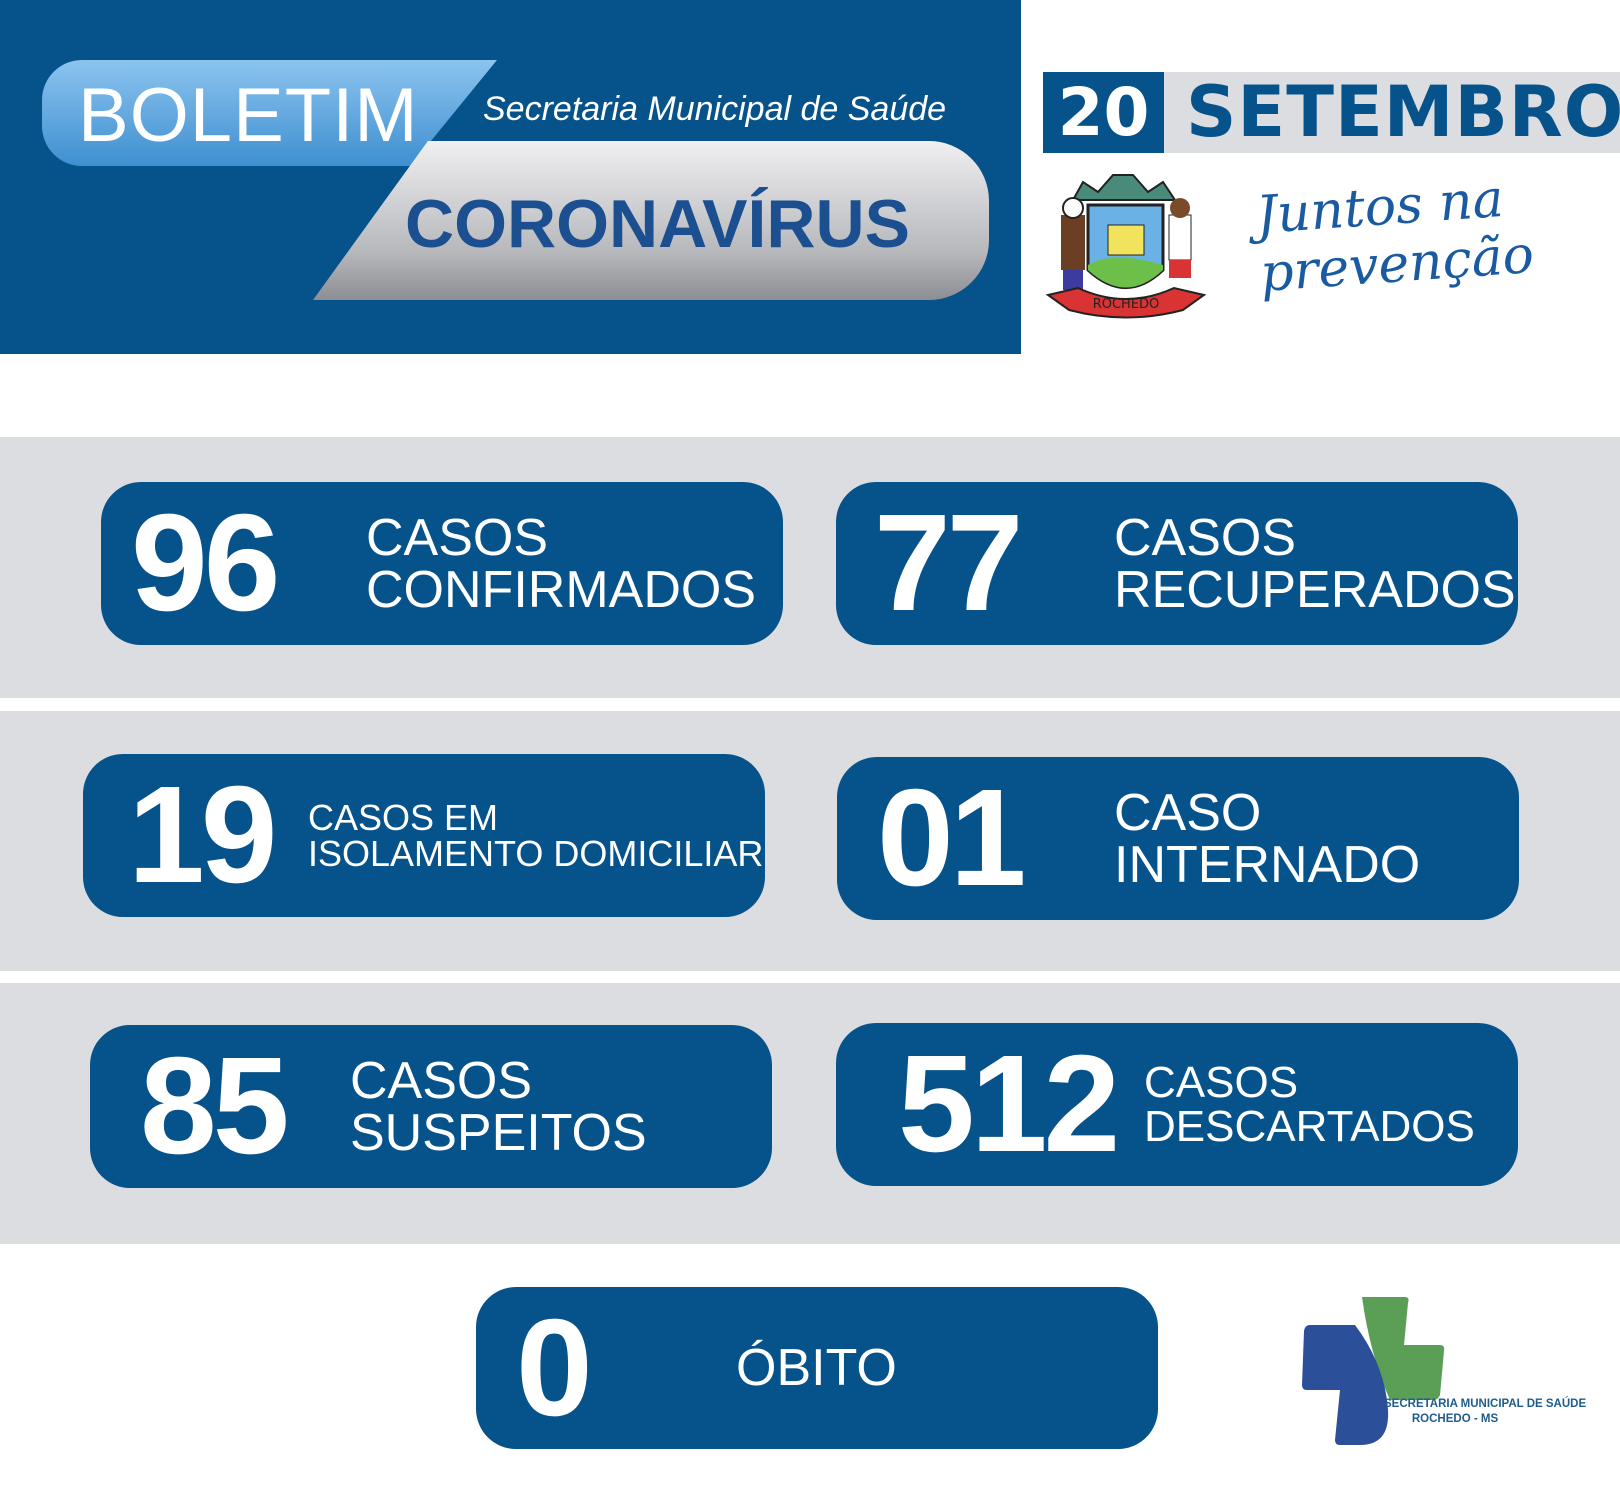 The image size is (1620, 1500). What do you see at coordinates (561, 563) in the screenshot?
I see `stat-label: CASOS CONFIRMADOS` at bounding box center [561, 563].